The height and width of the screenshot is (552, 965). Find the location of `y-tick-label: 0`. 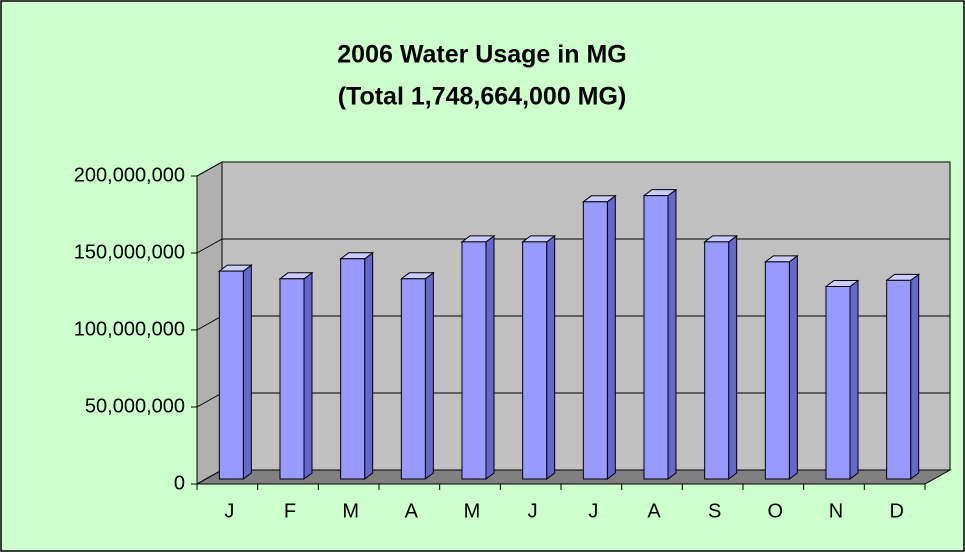

y-tick-label: 0 is located at coordinates (179, 483).